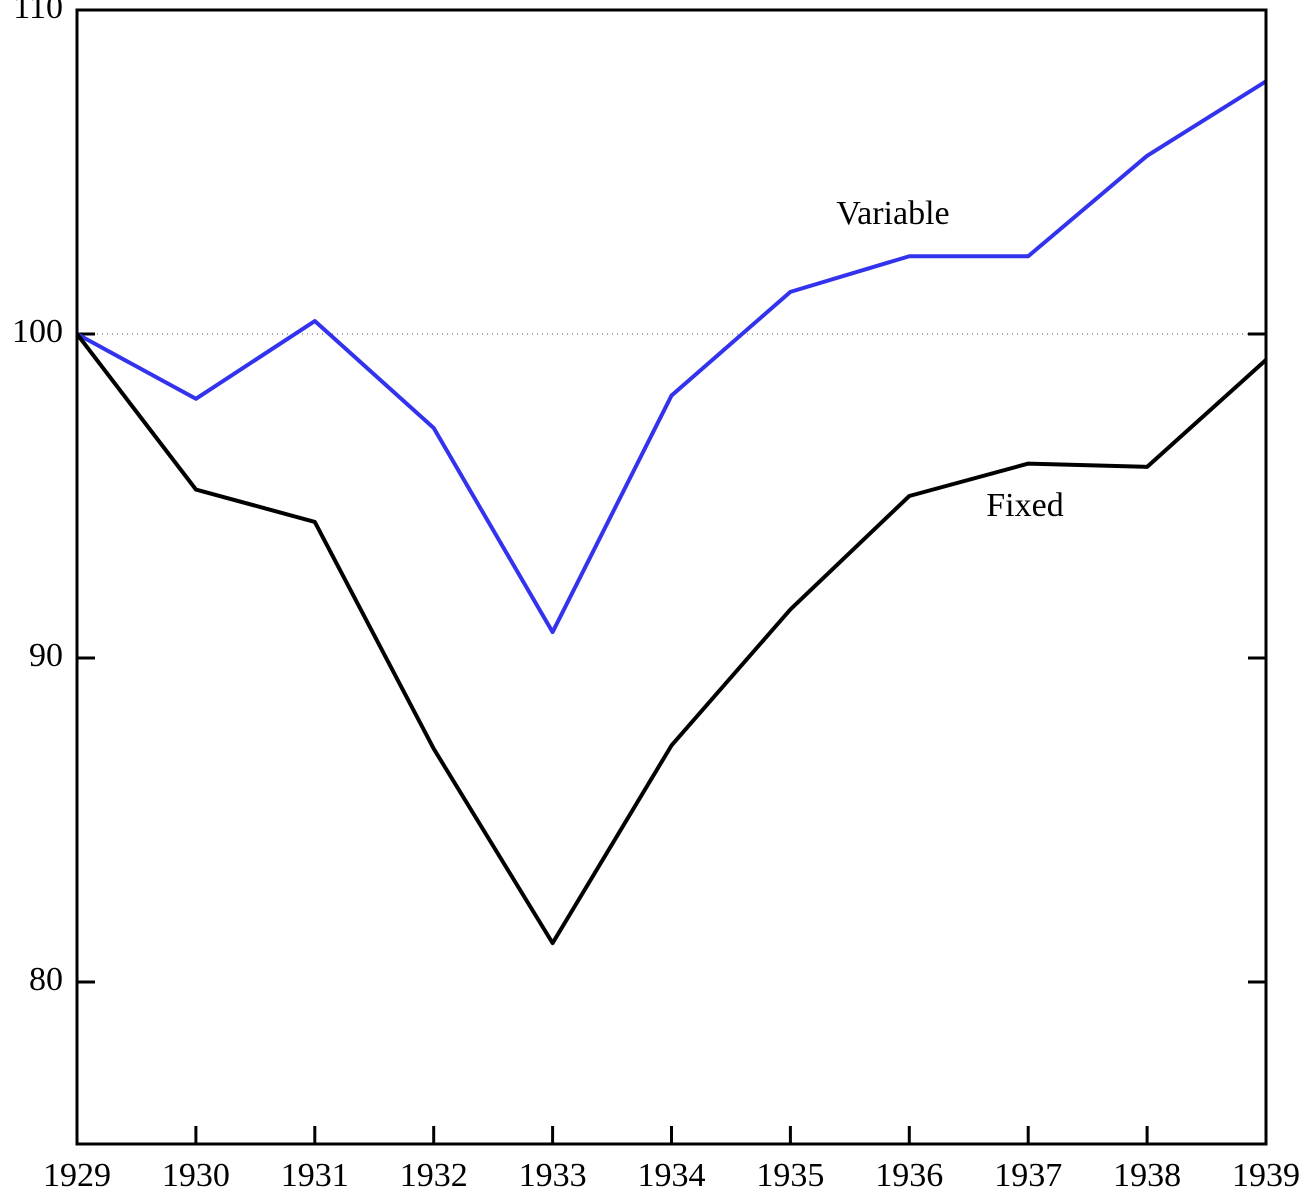 The height and width of the screenshot is (1197, 1307). I want to click on y-tick-label: 90, so click(46, 655).